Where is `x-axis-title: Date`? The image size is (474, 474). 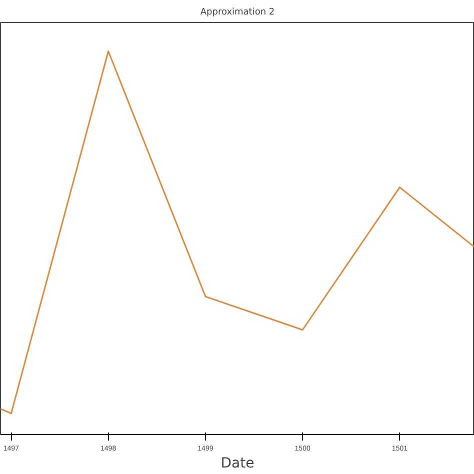 x-axis-title: Date is located at coordinates (237, 464).